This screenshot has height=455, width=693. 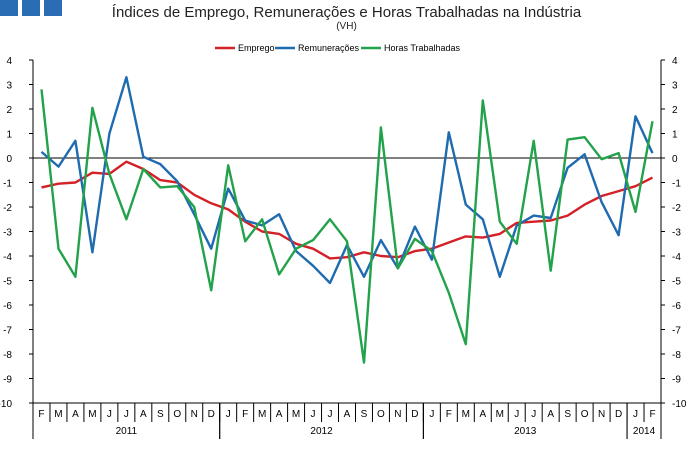 I want to click on y-tick-label-right: 0, so click(x=675, y=159).